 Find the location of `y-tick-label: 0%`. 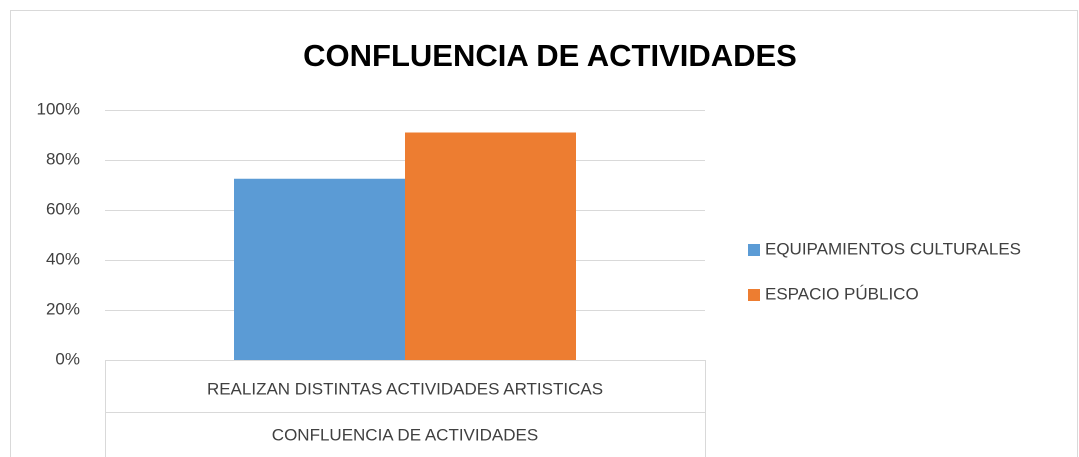

y-tick-label: 0% is located at coordinates (67, 358).